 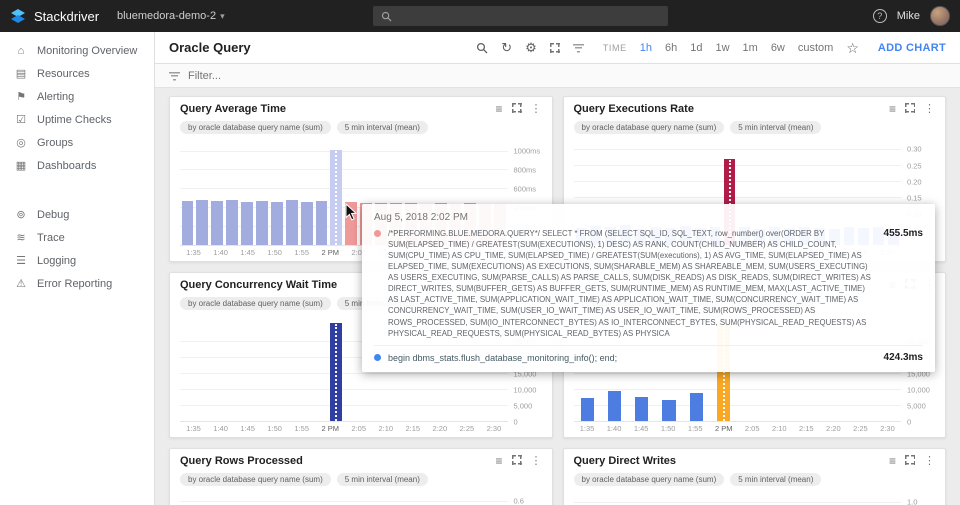 What do you see at coordinates (21, 73) in the screenshot?
I see `resources-icon` at bounding box center [21, 73].